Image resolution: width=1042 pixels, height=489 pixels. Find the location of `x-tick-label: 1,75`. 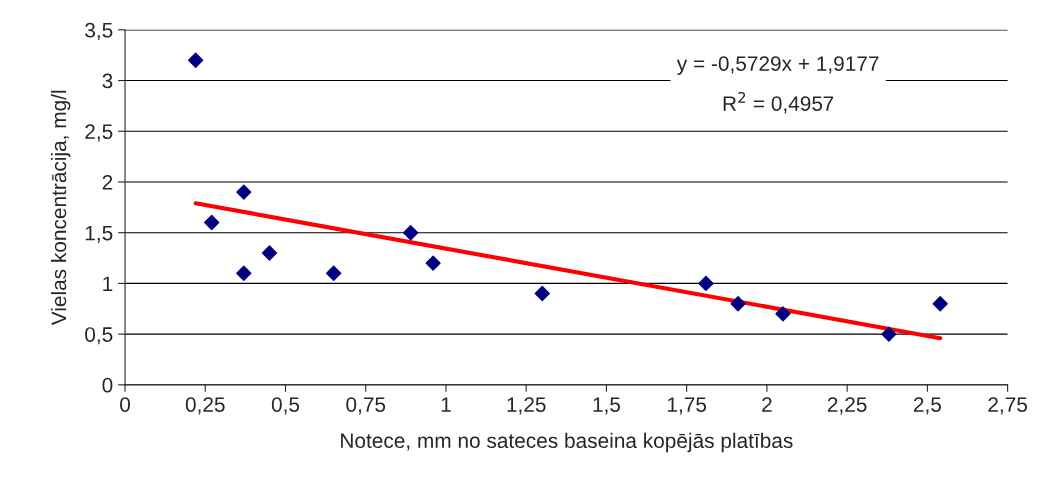

x-tick-label: 1,75 is located at coordinates (687, 406).